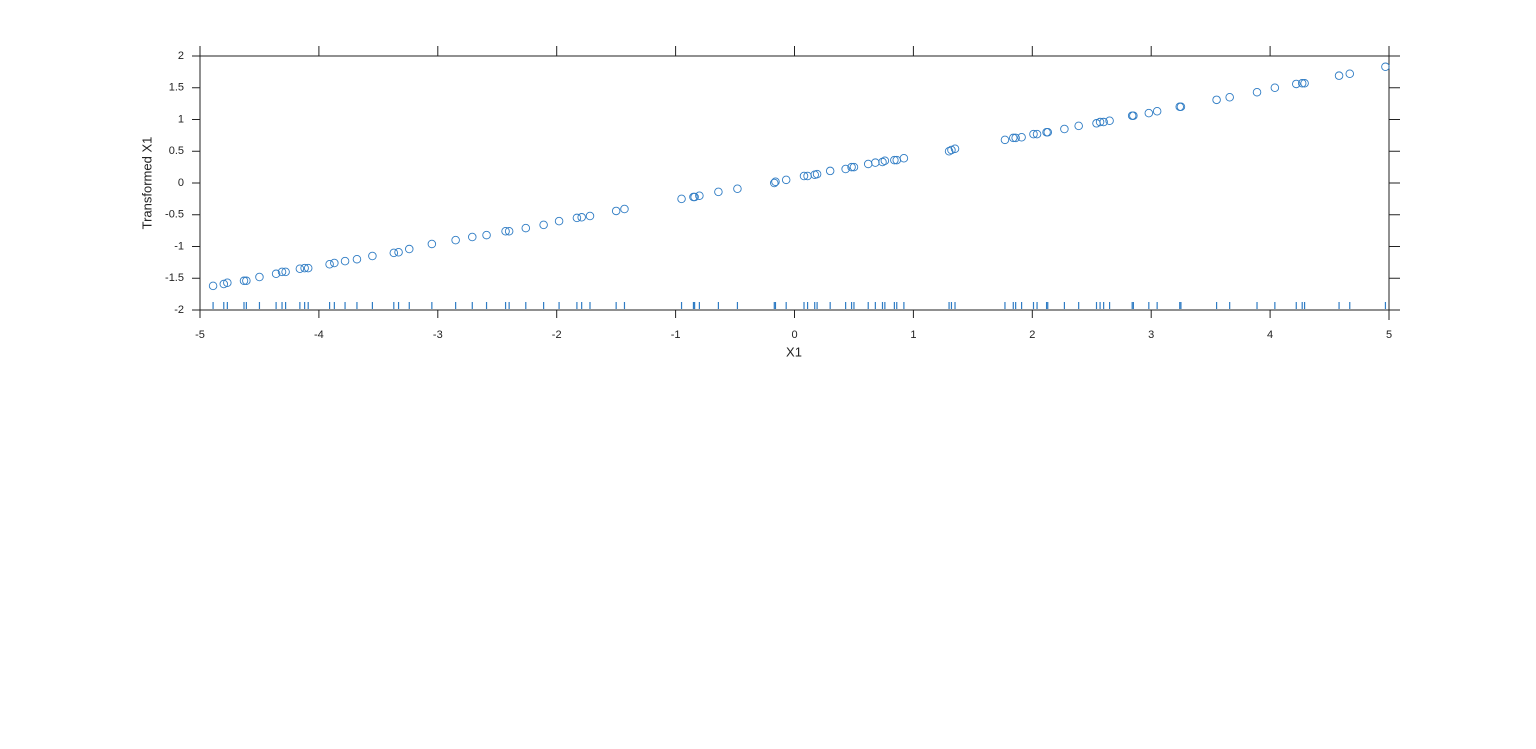 This screenshot has height=749, width=1536. What do you see at coordinates (174, 215) in the screenshot?
I see `y-tick-label: -0.5` at bounding box center [174, 215].